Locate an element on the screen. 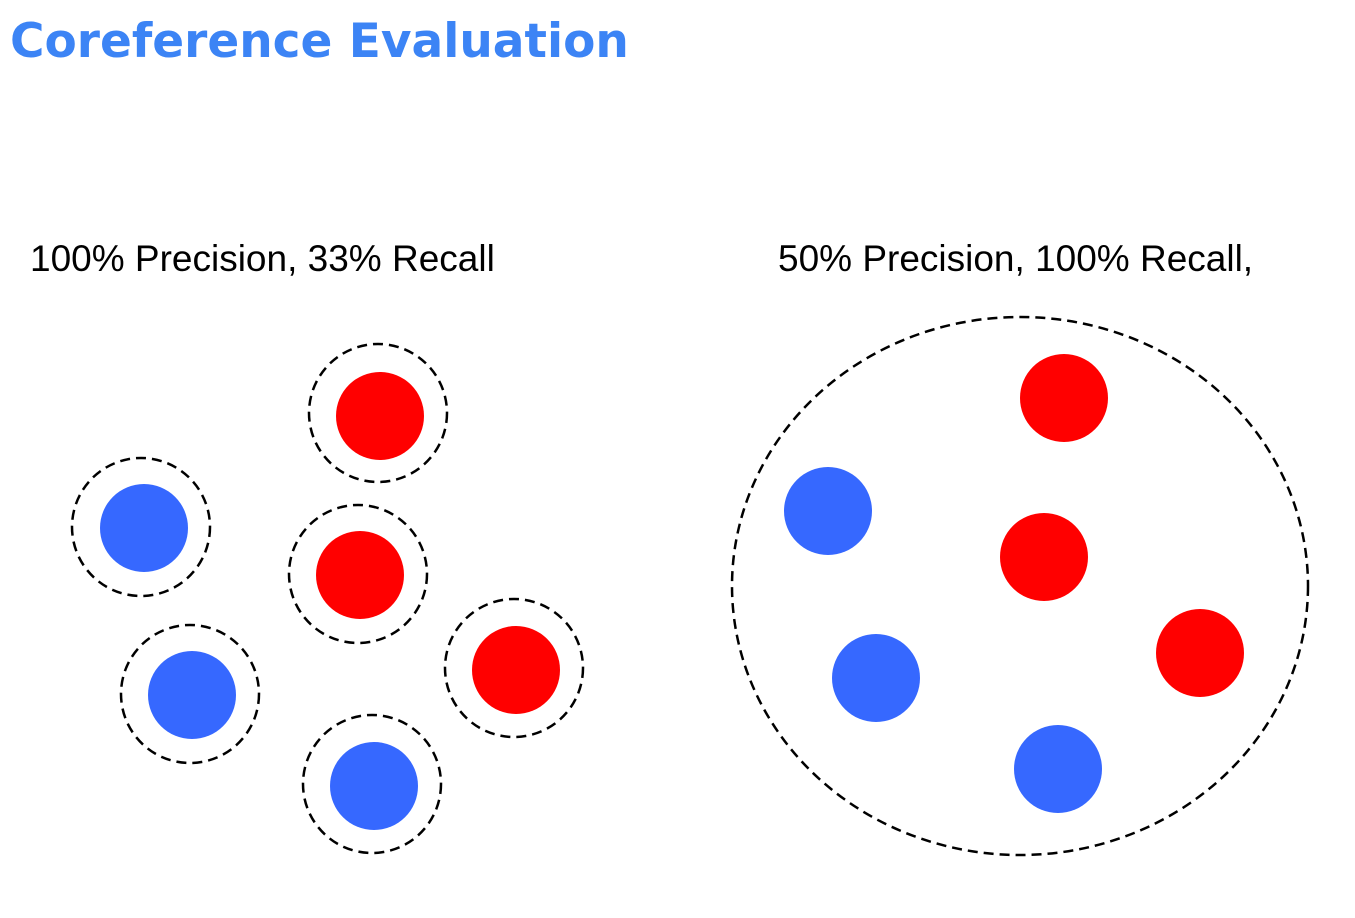  left-panel-caption: 100% Precision, 33% Recall is located at coordinates (262, 258).